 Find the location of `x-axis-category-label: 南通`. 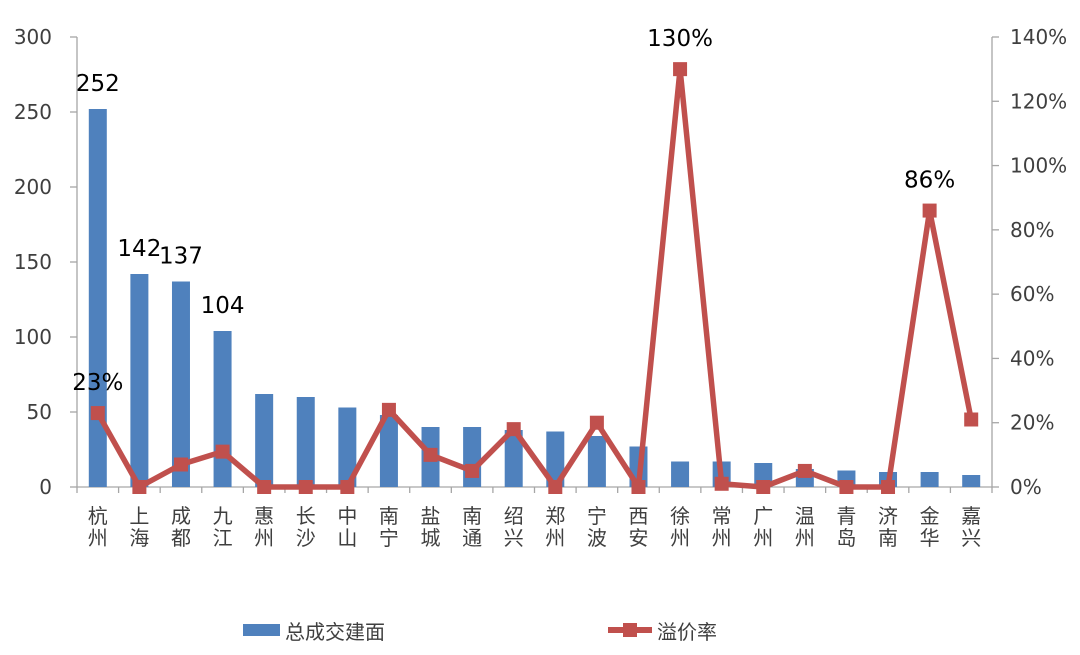

x-axis-category-label: 南通 is located at coordinates (472, 527).